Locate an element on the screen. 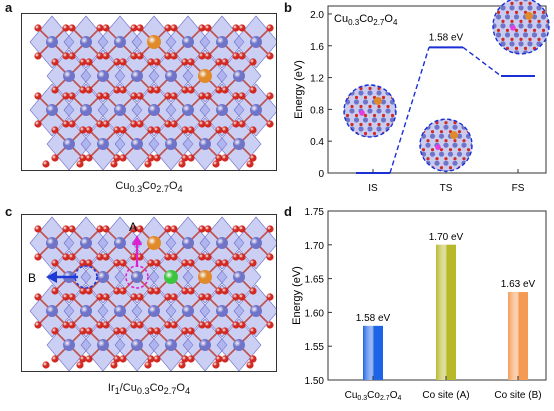 This screenshot has width=554, height=411. arrow-b-label: B is located at coordinates (32, 278).